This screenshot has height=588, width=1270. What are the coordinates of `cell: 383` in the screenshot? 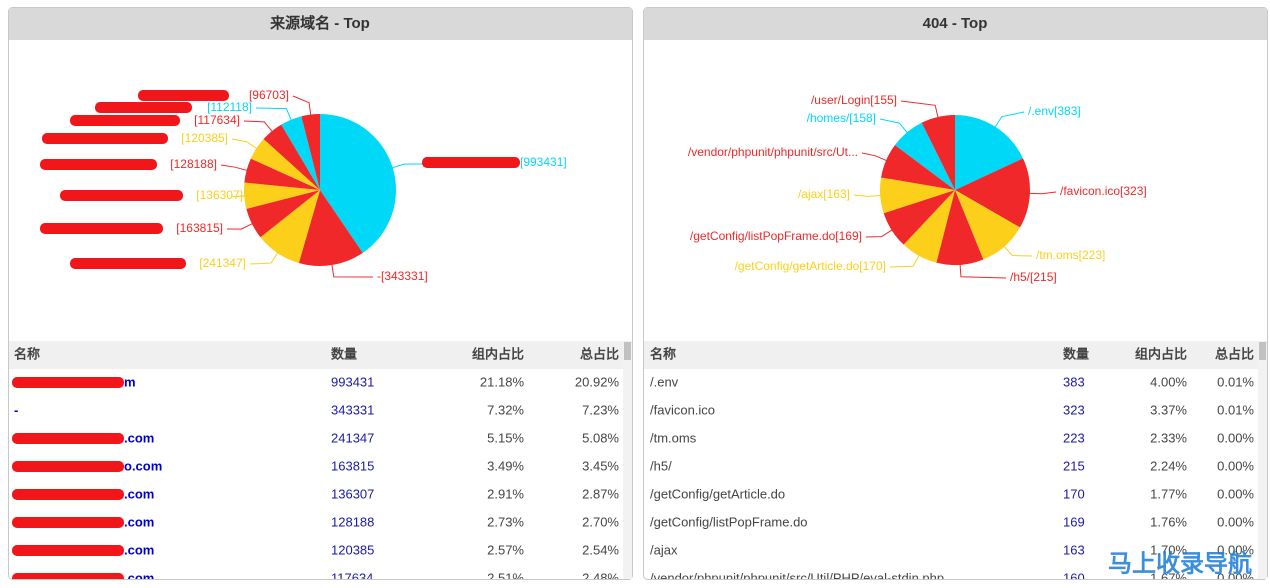 It's located at (1074, 381).